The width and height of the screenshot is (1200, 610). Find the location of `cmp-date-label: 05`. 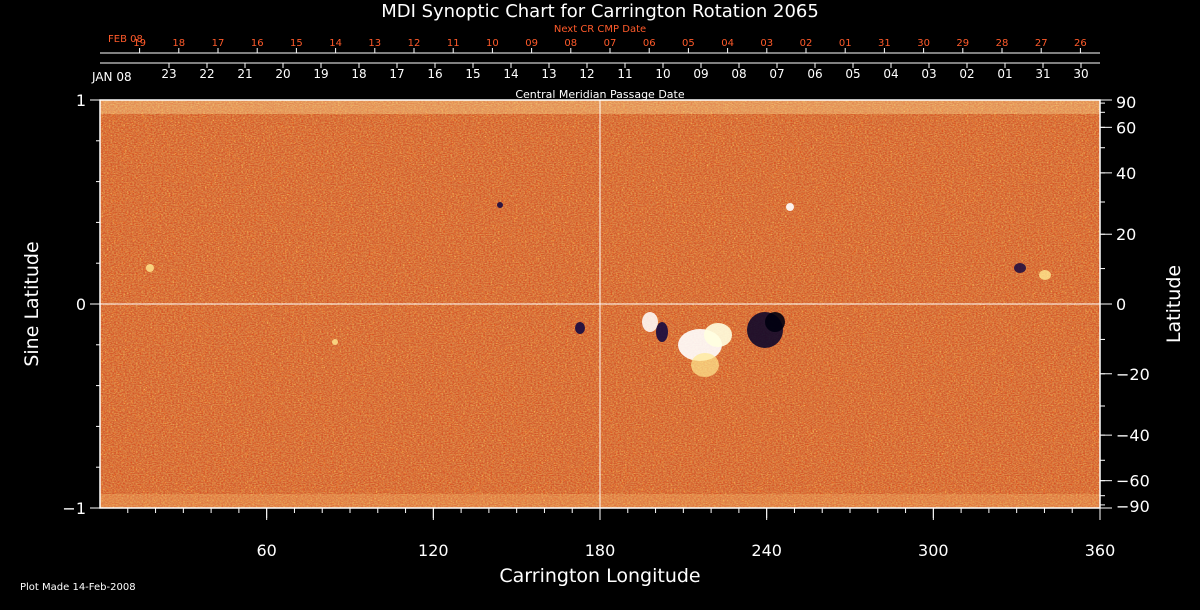

cmp-date-label: 05 is located at coordinates (852, 74).